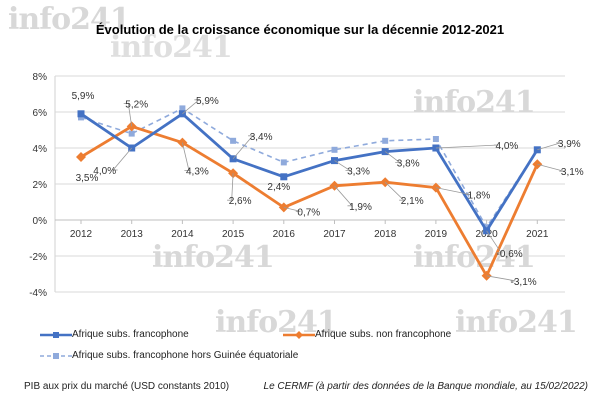 The width and height of the screenshot is (600, 400). I want to click on data-label: 1,9%, so click(360, 207).